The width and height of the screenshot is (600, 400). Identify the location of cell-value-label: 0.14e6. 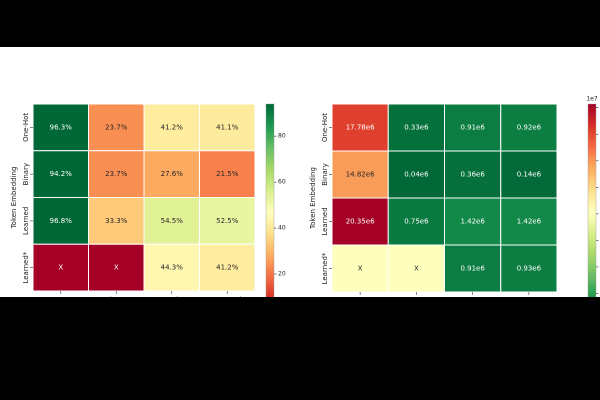
(529, 175).